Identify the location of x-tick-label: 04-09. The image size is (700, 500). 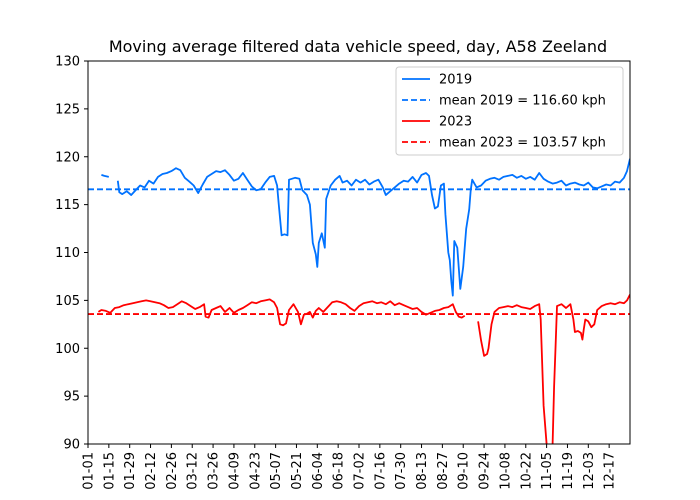
(234, 471).